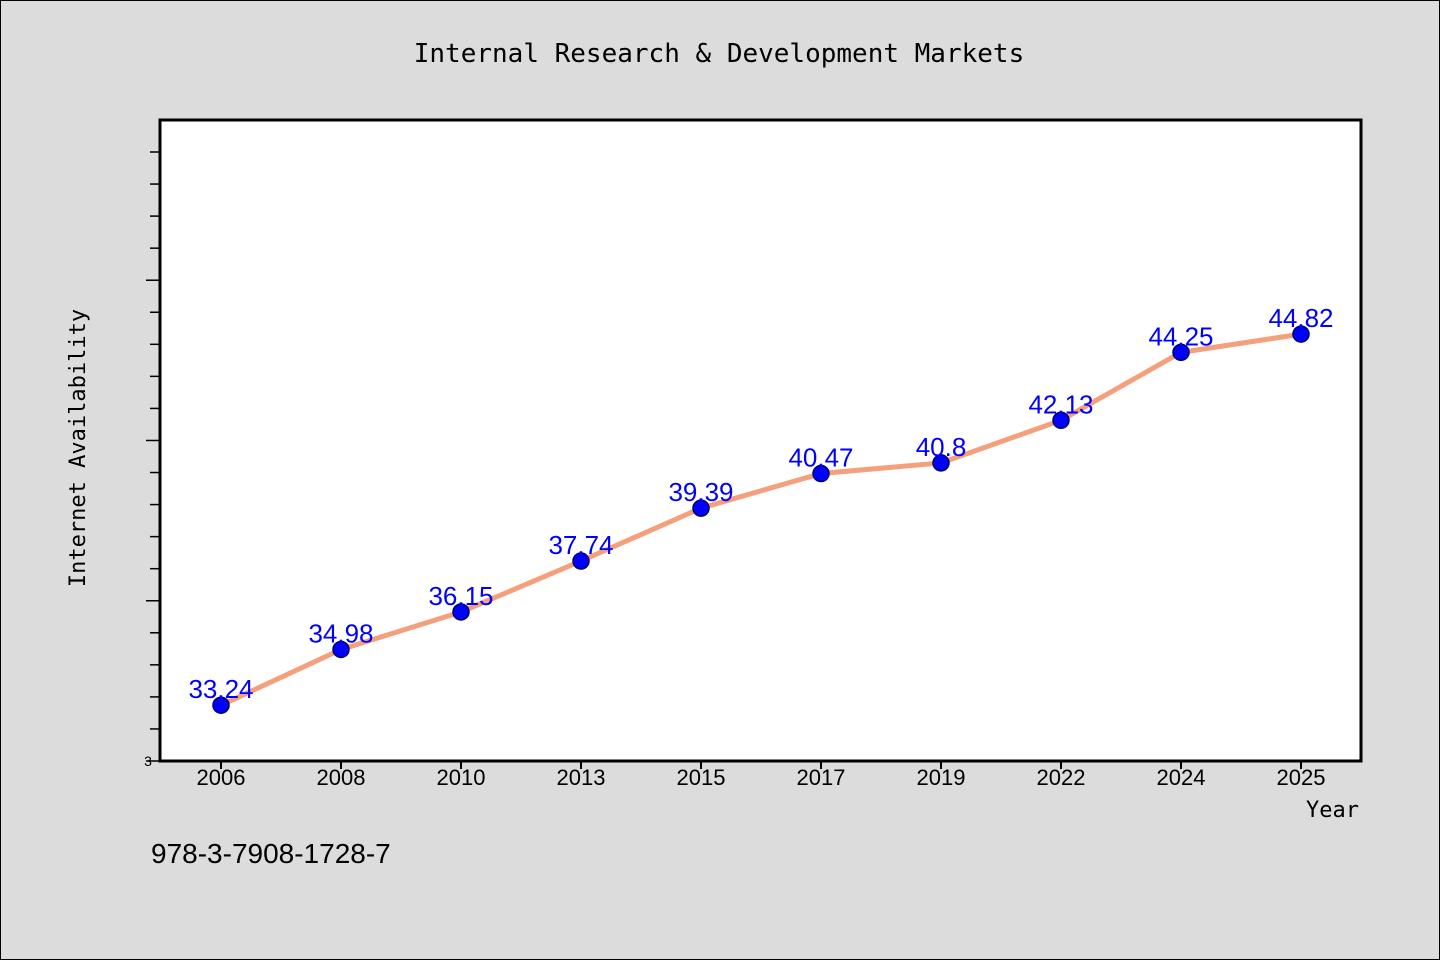 This screenshot has width=1440, height=960. What do you see at coordinates (1181, 777) in the screenshot?
I see `x-tick-label: 2024` at bounding box center [1181, 777].